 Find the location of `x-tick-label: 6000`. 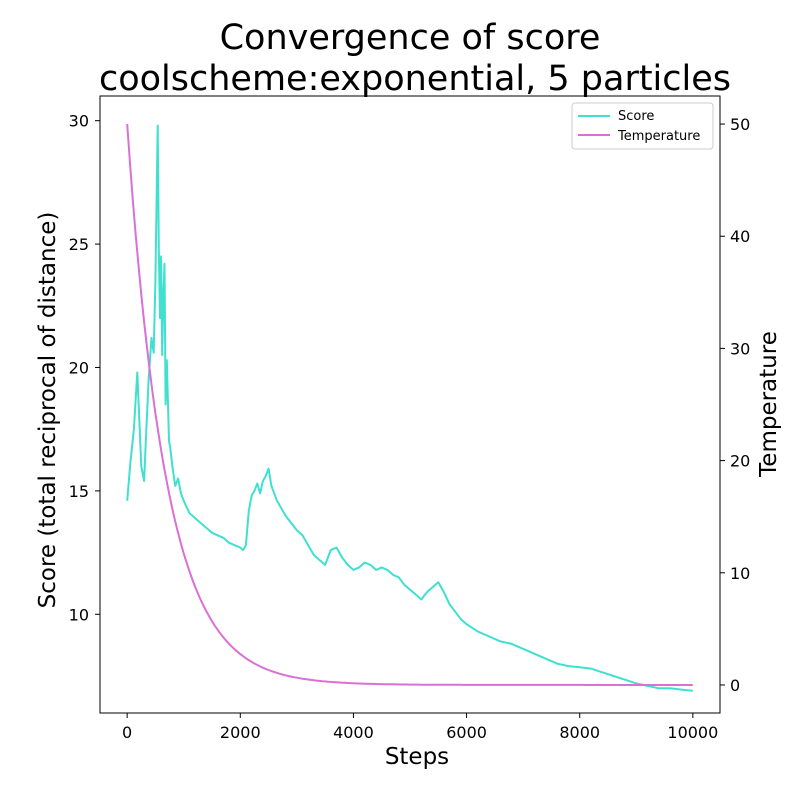

x-tick-label: 6000 is located at coordinates (466, 732).